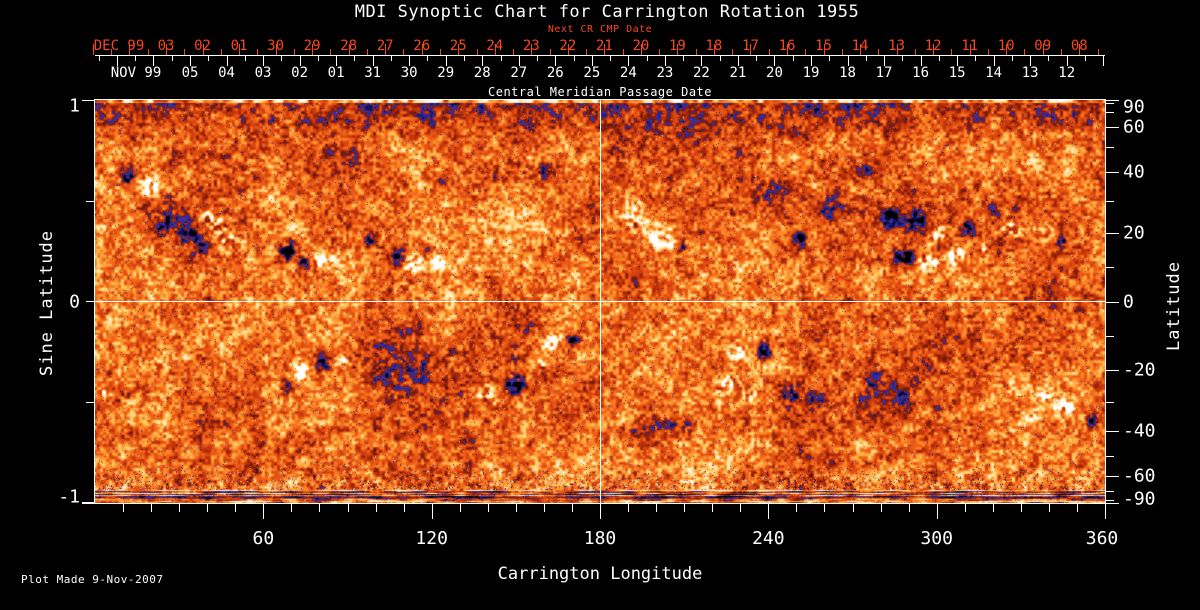 This screenshot has height=610, width=1200. I want to click on next-cr-day-label: 25, so click(458, 46).